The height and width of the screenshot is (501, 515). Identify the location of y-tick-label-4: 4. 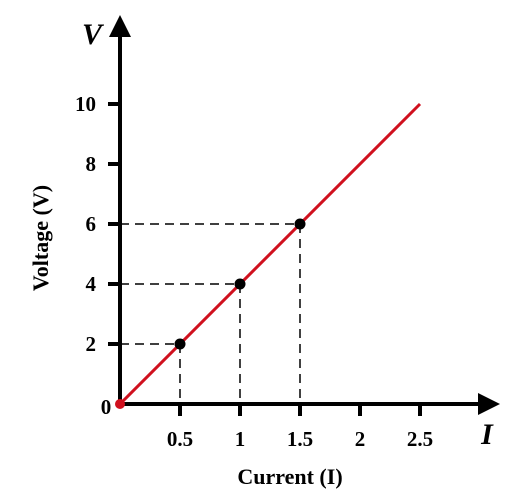
(91, 284).